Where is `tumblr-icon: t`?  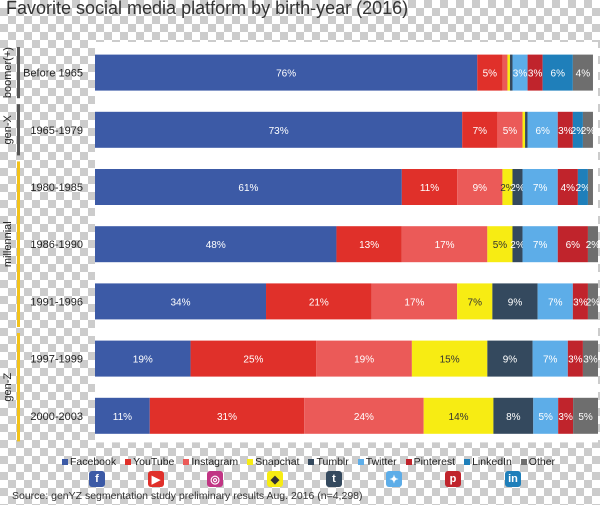
tumblr-icon: t is located at coordinates (334, 479).